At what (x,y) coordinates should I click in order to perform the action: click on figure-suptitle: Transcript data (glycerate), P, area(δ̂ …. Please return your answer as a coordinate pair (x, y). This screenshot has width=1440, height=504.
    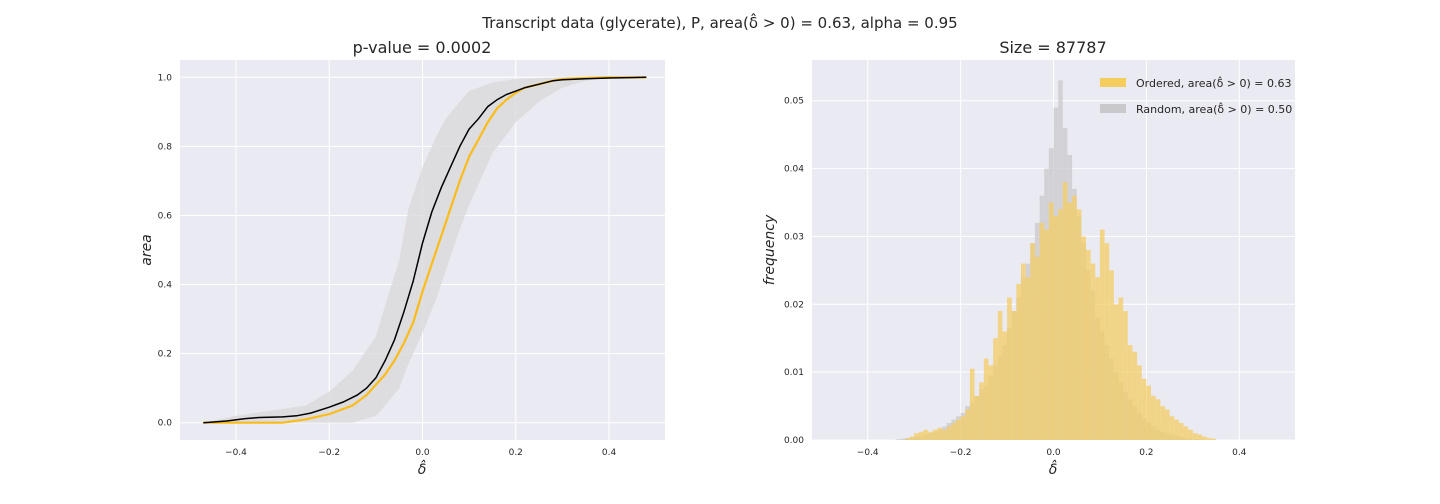
    Looking at the image, I should click on (719, 22).